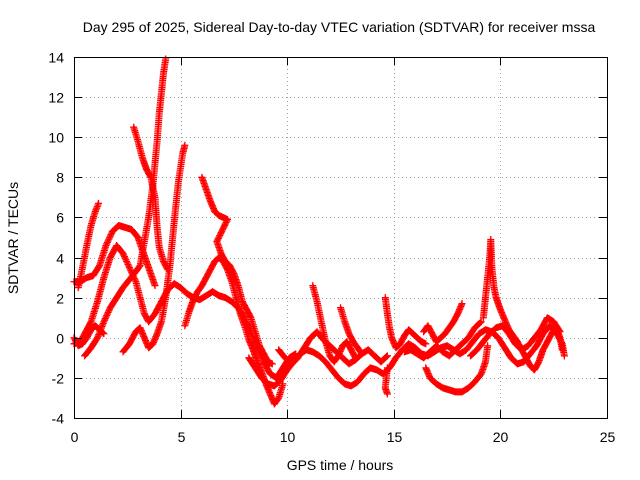 The width and height of the screenshot is (640, 480). I want to click on series-trace-h, so click(237, 270).